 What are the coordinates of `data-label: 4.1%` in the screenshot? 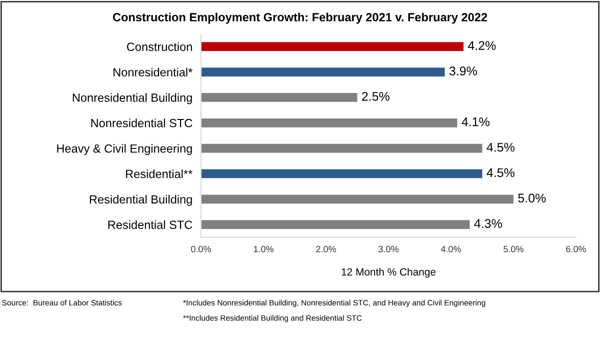 It's located at (476, 121).